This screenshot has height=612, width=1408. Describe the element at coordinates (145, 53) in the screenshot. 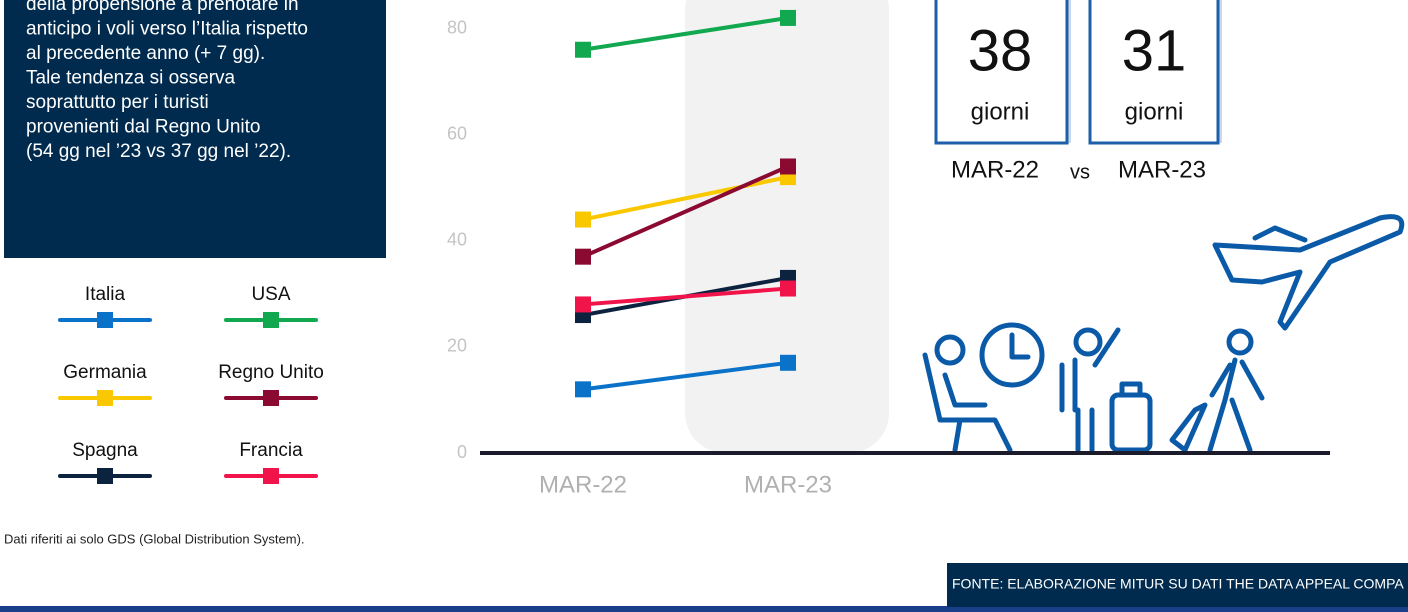

I see `panel-text: al precedente anno (+ 7 gg).` at that location.